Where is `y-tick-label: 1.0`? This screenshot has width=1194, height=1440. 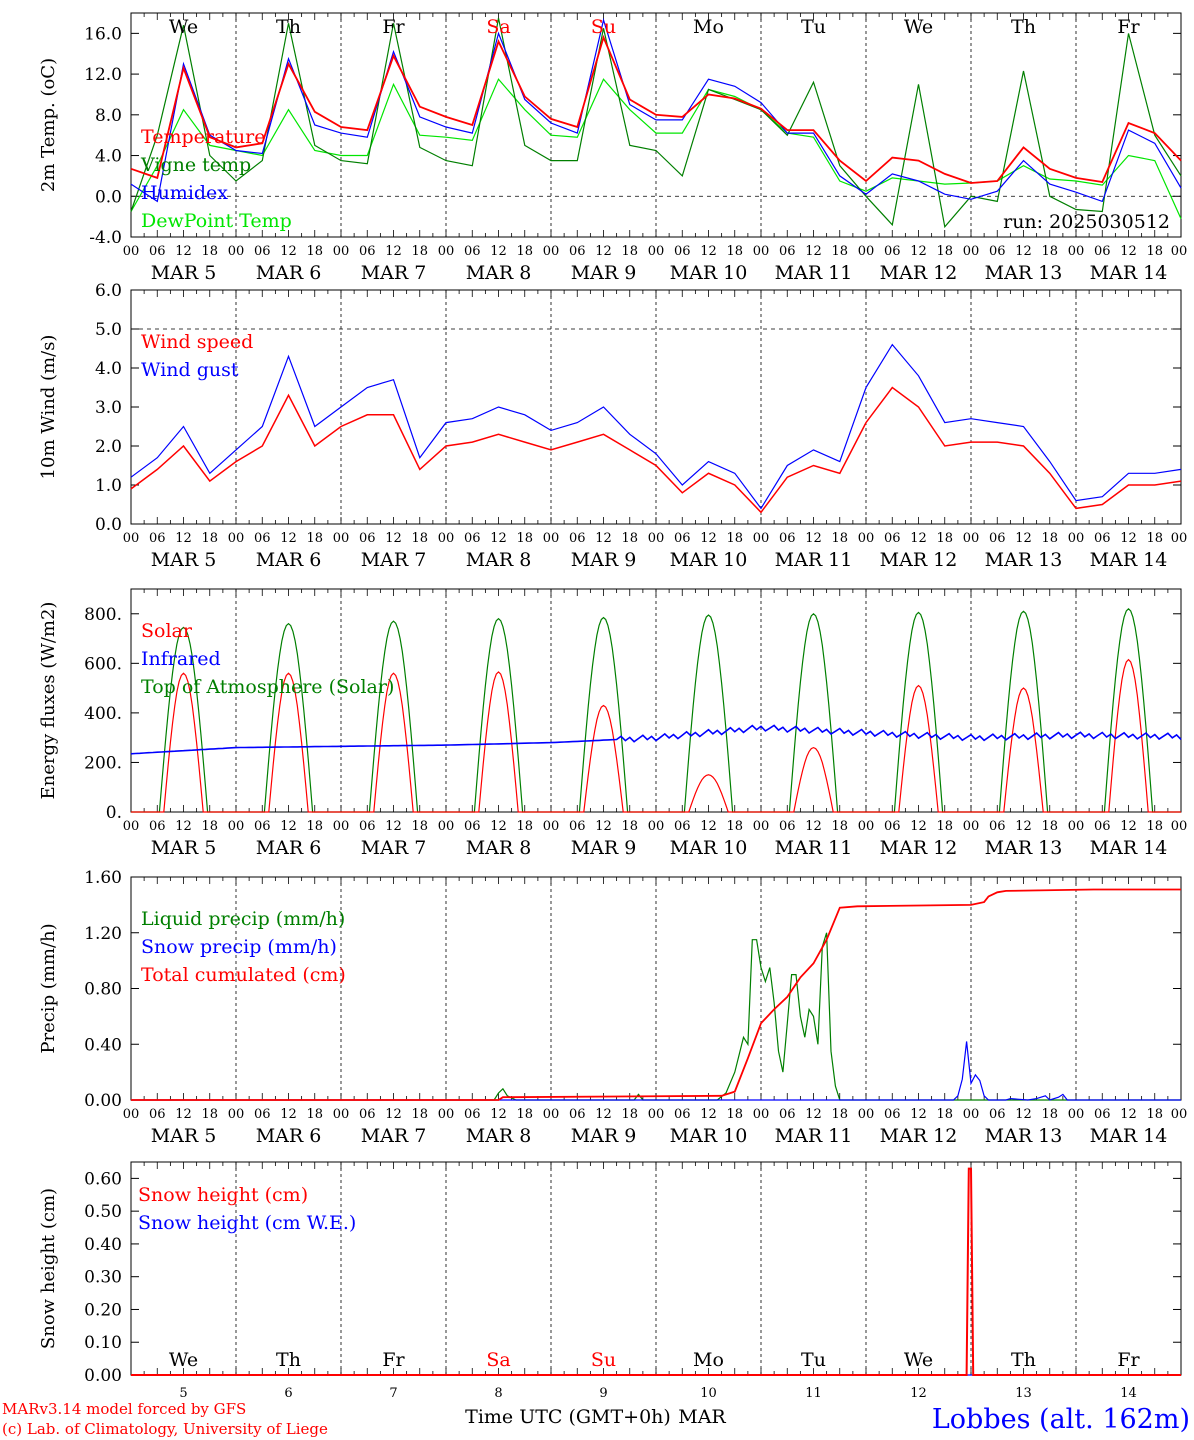
y-tick-label: 1.0 is located at coordinates (108, 486).